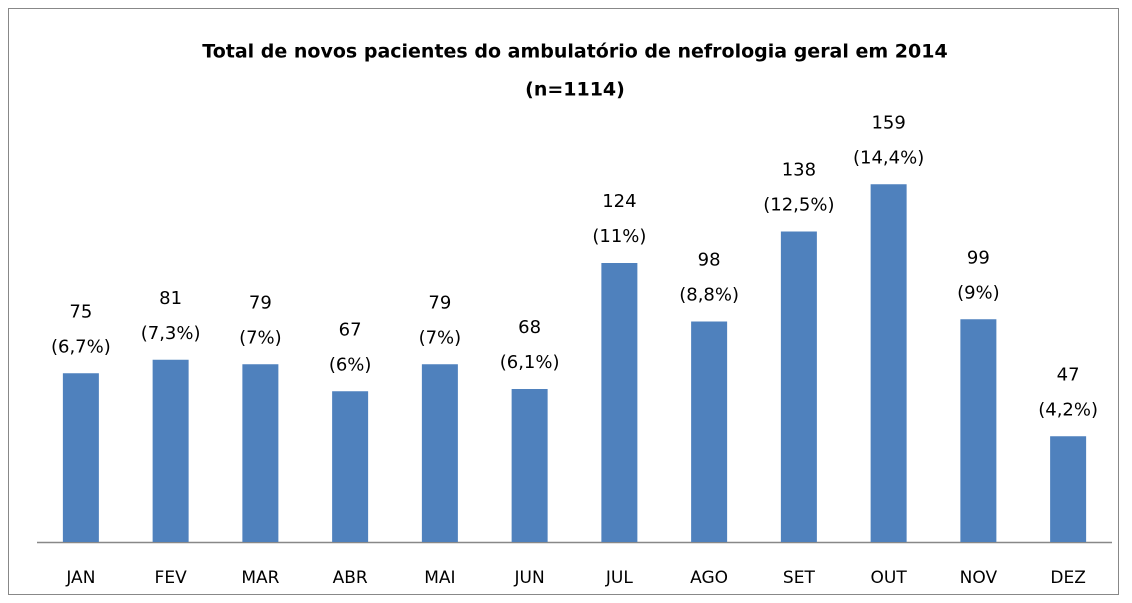 This screenshot has height=603, width=1132. Describe the element at coordinates (888, 157) in the screenshot. I see `percentage-label: (14,4%)` at that location.